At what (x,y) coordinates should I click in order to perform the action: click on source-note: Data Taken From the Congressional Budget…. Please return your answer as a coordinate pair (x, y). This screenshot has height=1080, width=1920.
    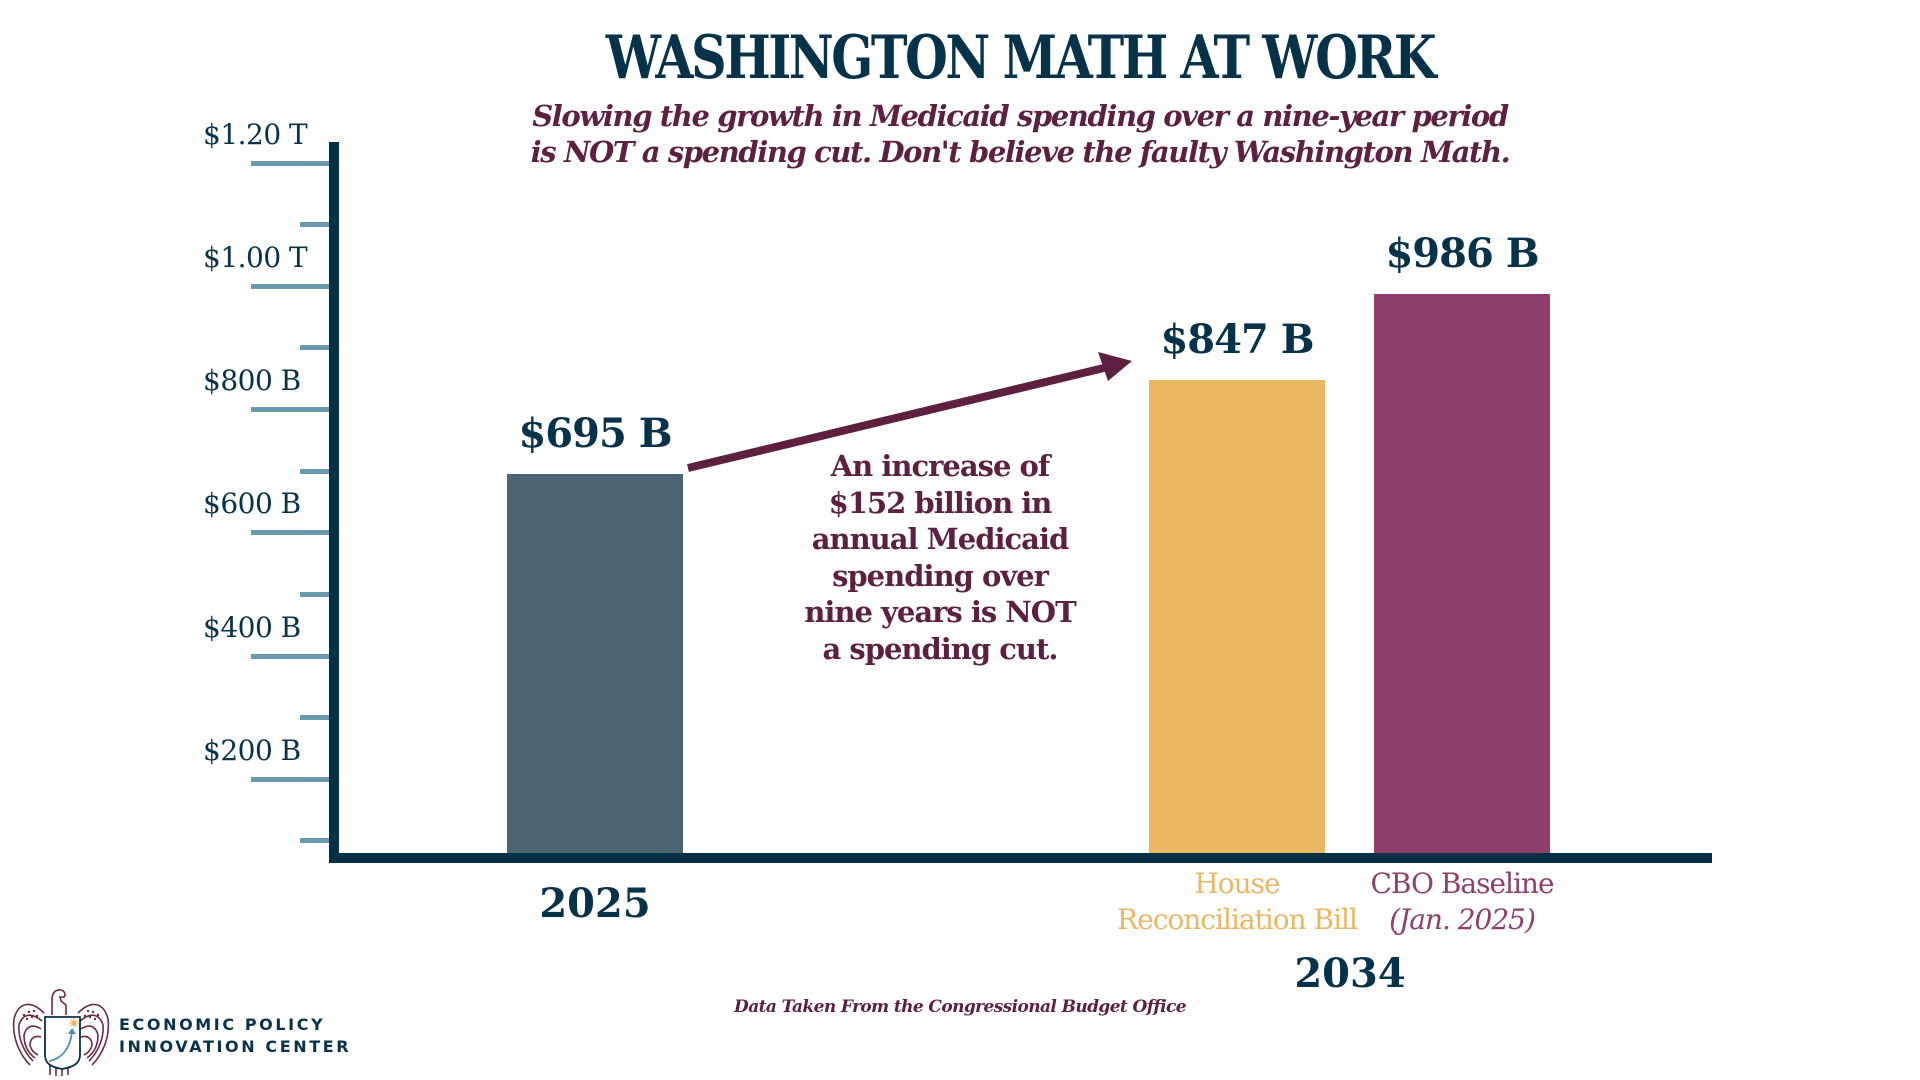
    Looking at the image, I should click on (960, 1007).